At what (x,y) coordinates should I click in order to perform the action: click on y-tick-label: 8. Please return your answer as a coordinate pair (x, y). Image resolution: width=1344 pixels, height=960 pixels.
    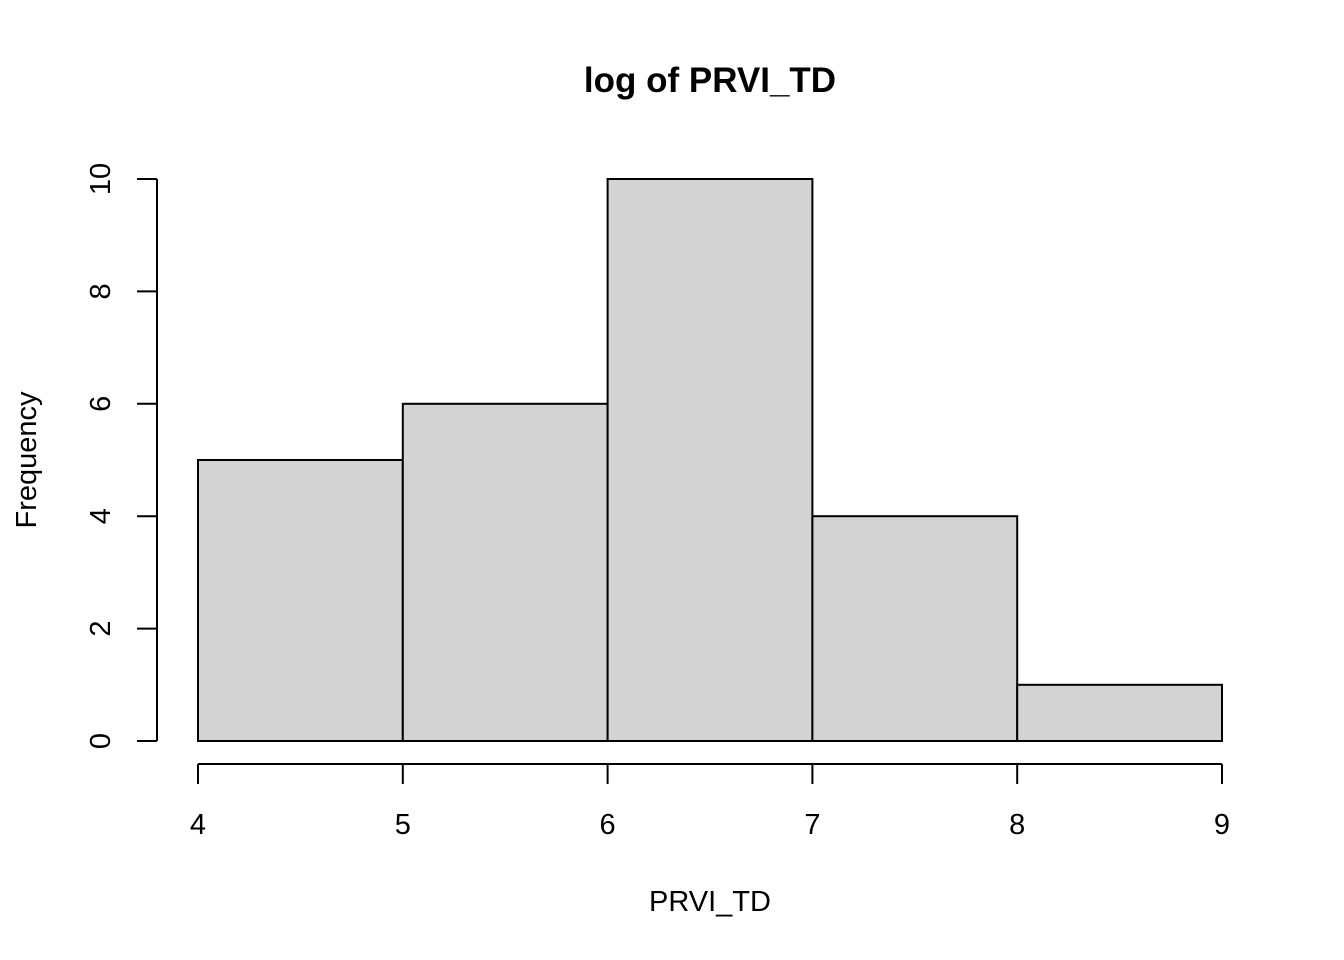
    Looking at the image, I should click on (101, 291).